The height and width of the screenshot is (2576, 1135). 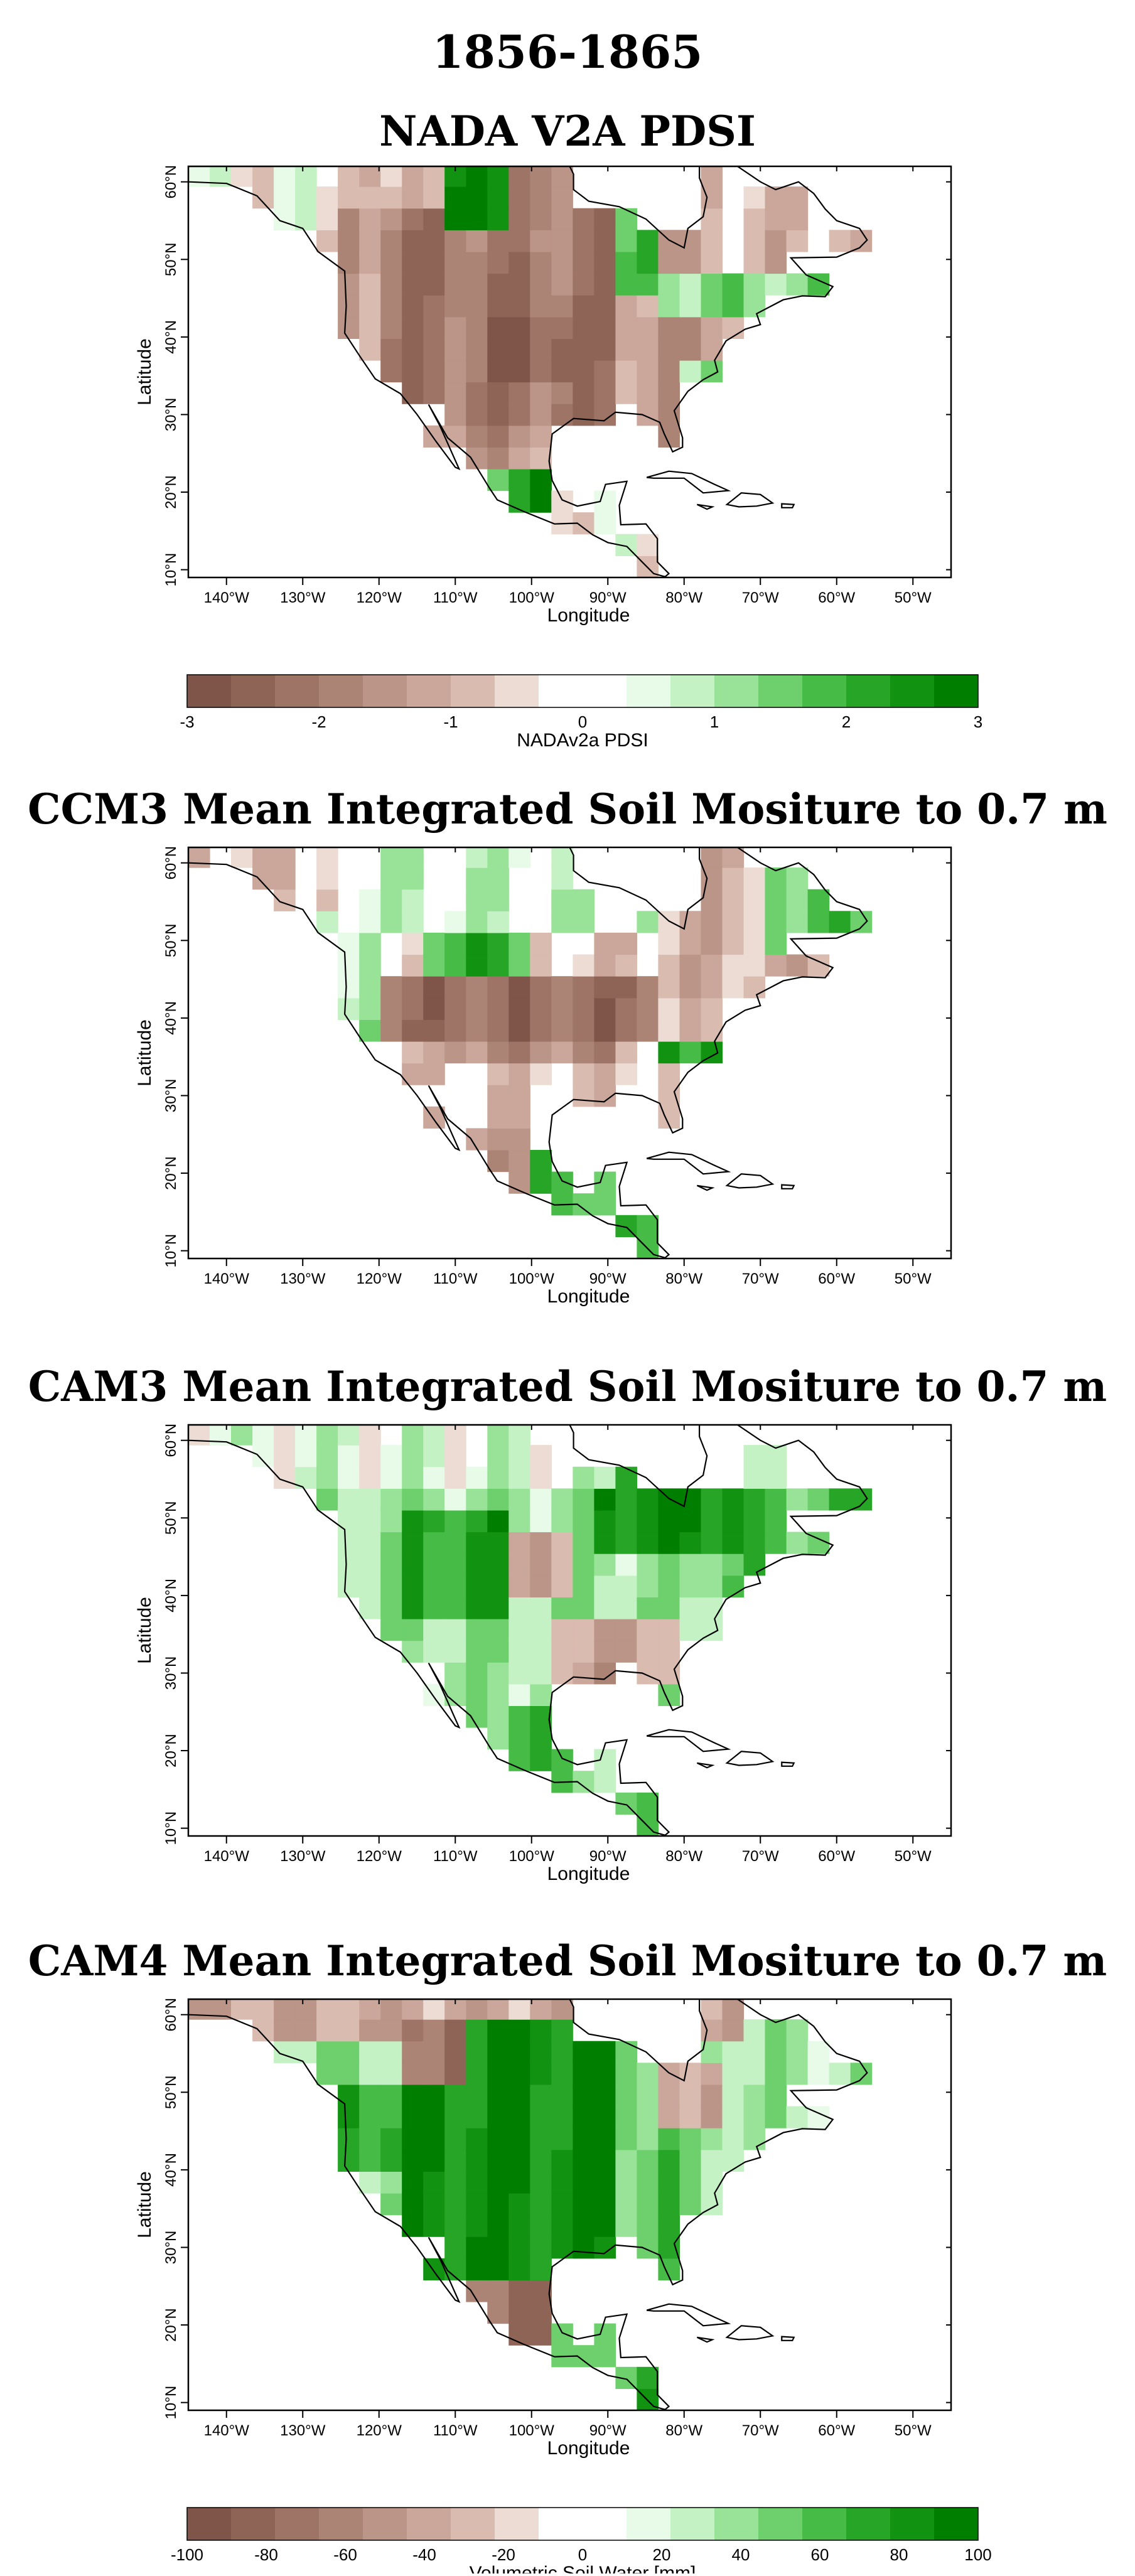 I want to click on x-tick-label: 110°W, so click(x=455, y=2430).